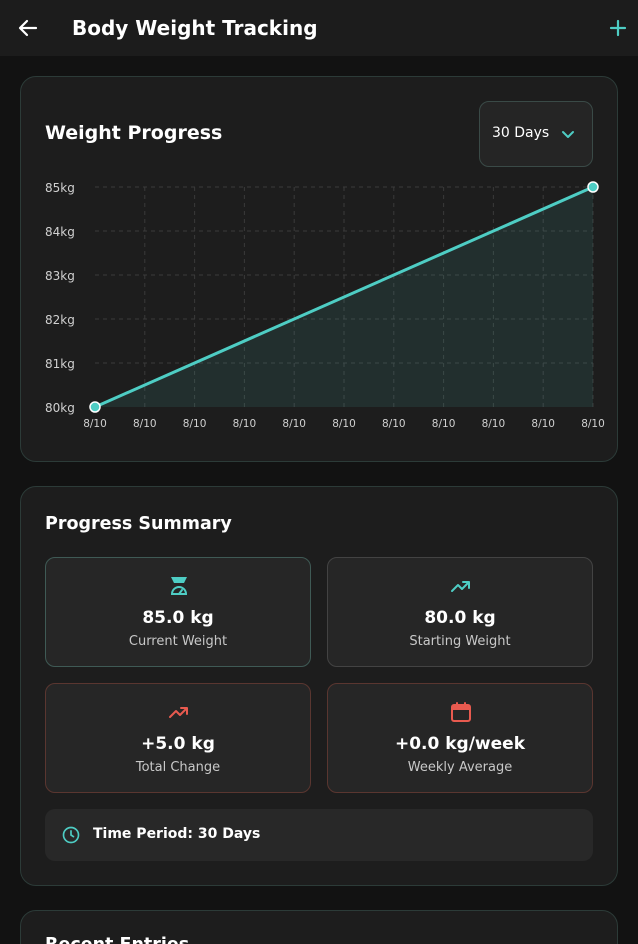  What do you see at coordinates (60, 408) in the screenshot?
I see `y-tick-label: 80kg` at bounding box center [60, 408].